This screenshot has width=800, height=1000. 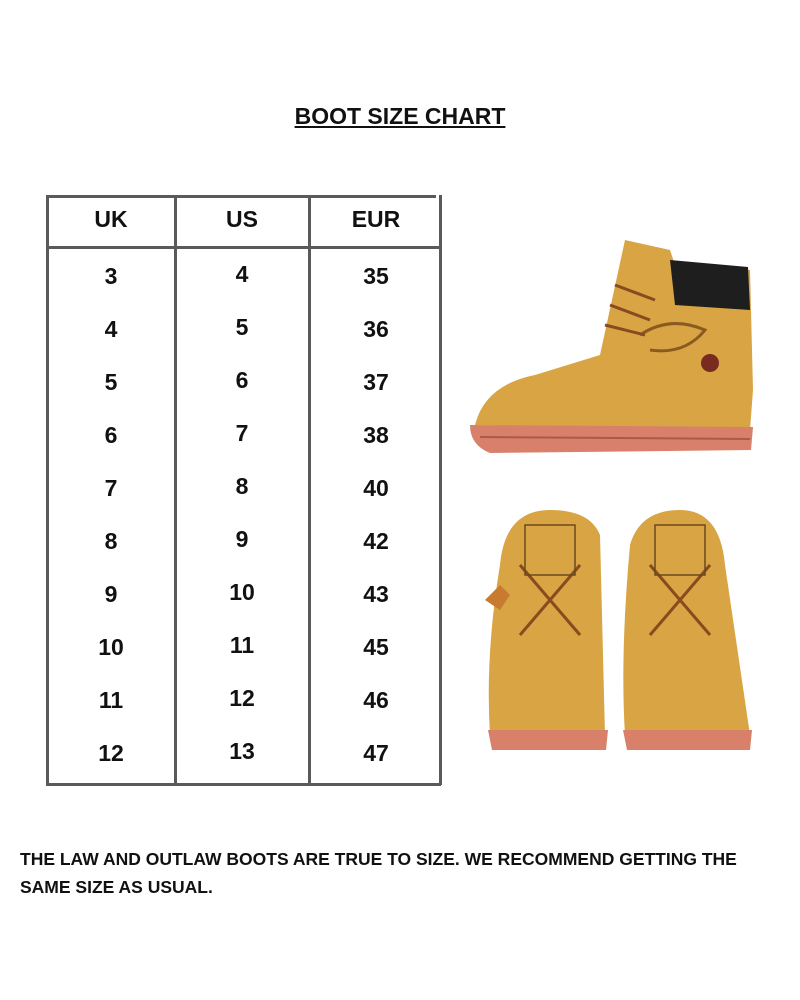 What do you see at coordinates (242, 433) in the screenshot?
I see `us-size-cell: 7` at bounding box center [242, 433].